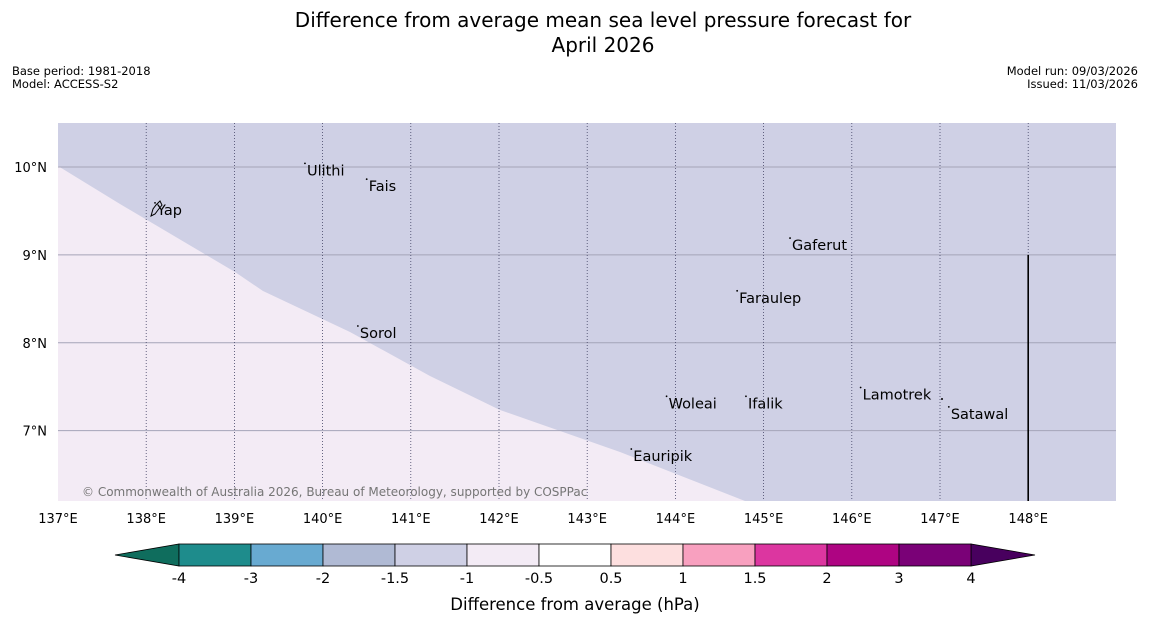 This screenshot has height=644, width=1150. What do you see at coordinates (323, 579) in the screenshot?
I see `colorbar-tick-label: -2` at bounding box center [323, 579].